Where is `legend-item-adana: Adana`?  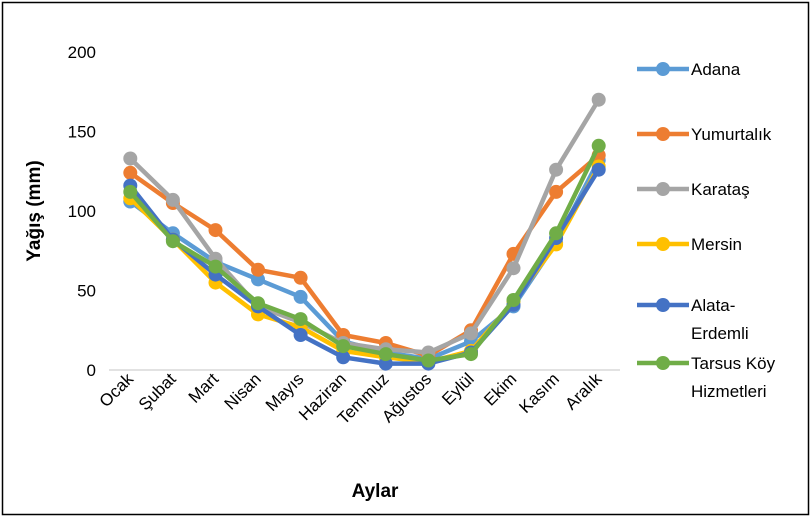
legend-item-adana: Adana is located at coordinates (689, 69).